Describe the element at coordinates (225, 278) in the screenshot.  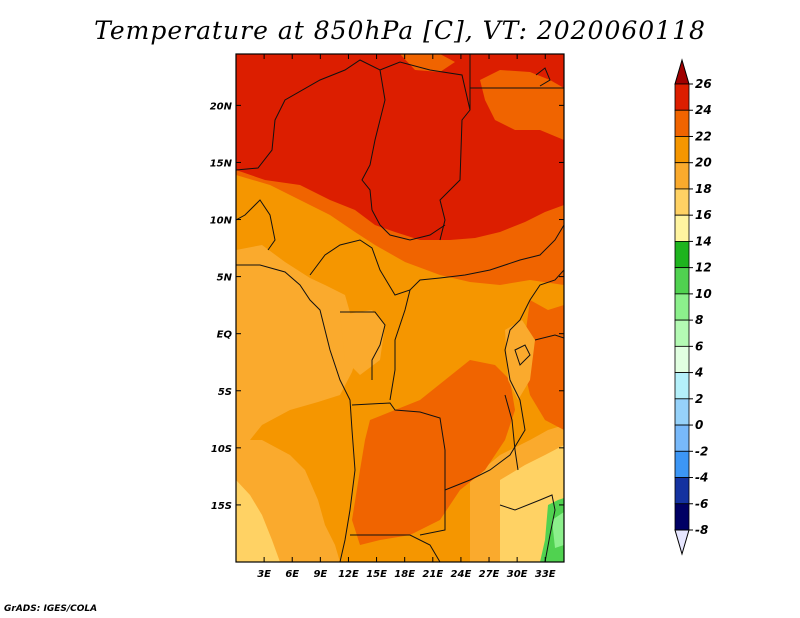
I see `y-tick-label: 5N` at that location.